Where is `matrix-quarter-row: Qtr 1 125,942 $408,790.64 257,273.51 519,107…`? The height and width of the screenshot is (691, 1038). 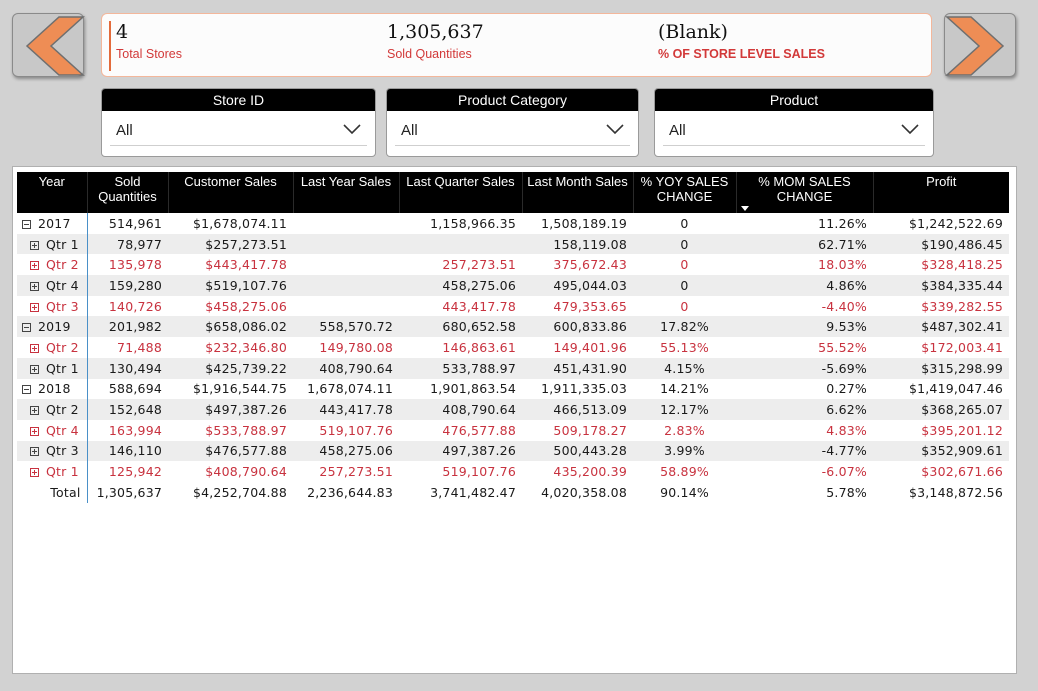
matrix-quarter-row: Qtr 1 125,942 $408,790.64 257,273.51 519,107… is located at coordinates (513, 471).